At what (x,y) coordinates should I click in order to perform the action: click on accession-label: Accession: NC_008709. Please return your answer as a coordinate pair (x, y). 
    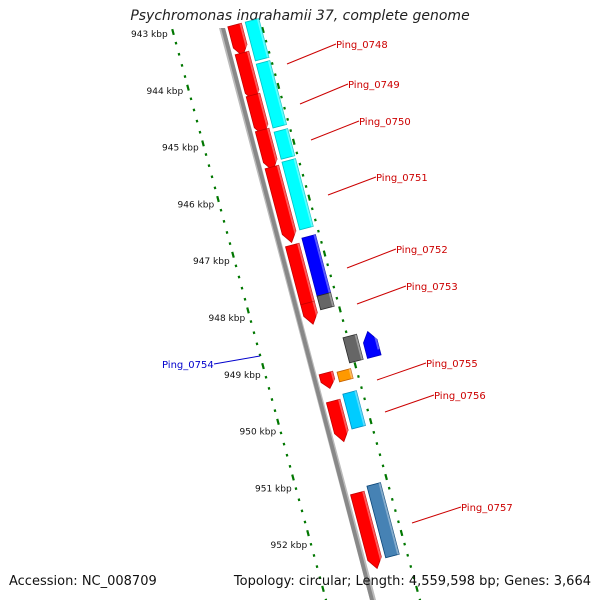
    Looking at the image, I should click on (83, 581).